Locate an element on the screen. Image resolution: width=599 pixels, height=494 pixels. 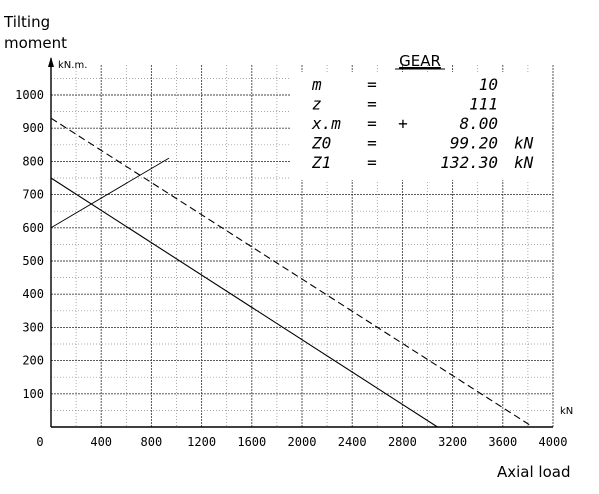
x-tick-label: 3200 is located at coordinates (452, 442).